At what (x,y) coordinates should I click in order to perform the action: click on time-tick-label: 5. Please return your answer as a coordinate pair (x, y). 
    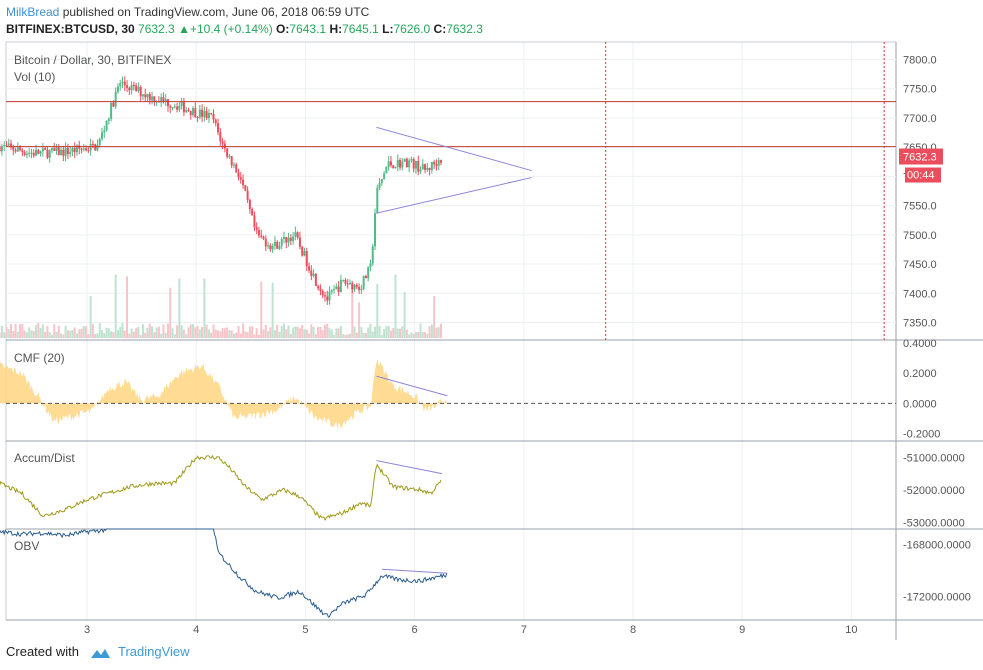
    Looking at the image, I should click on (305, 630).